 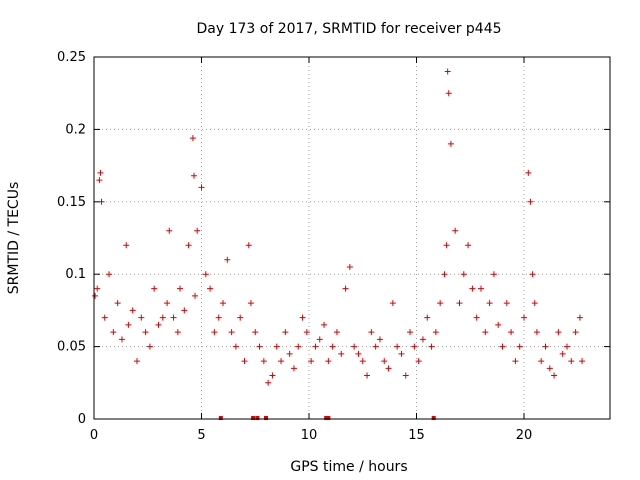 What do you see at coordinates (75, 274) in the screenshot?
I see `y-tick-label: 0.1` at bounding box center [75, 274].